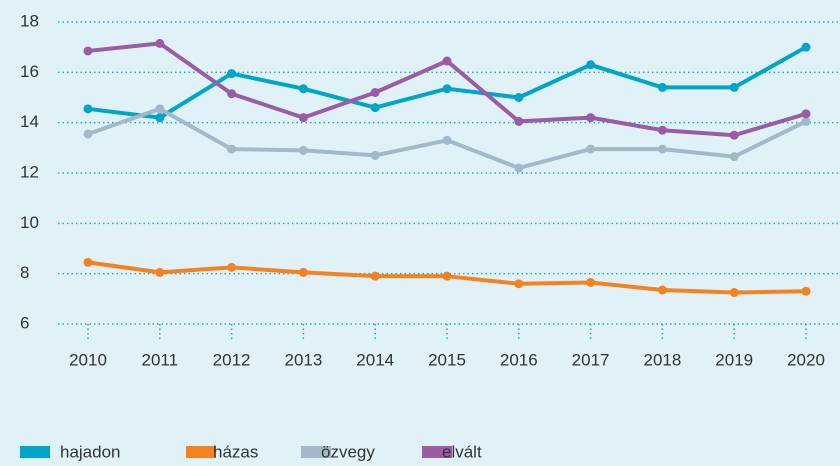 Image resolution: width=840 pixels, height=466 pixels. What do you see at coordinates (447, 359) in the screenshot?
I see `x-tick-label: 2015` at bounding box center [447, 359].